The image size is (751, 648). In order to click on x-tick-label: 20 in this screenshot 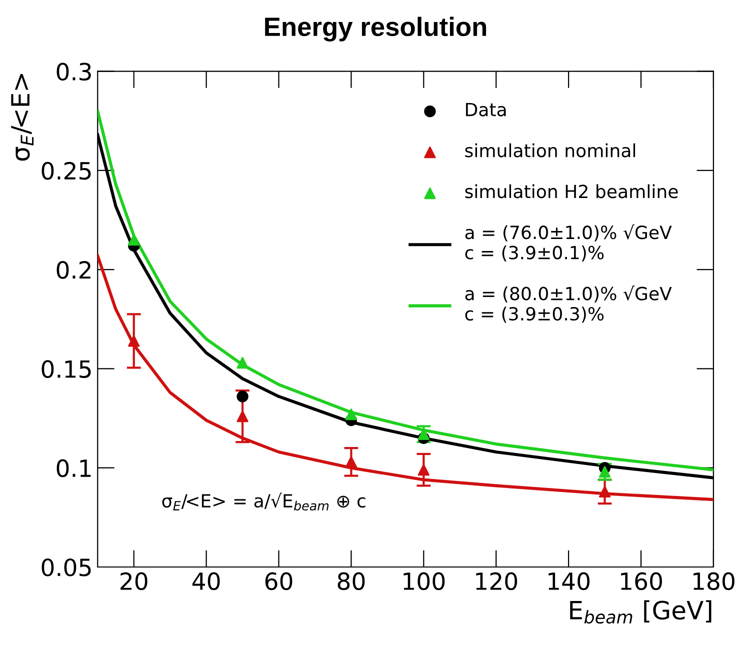, I will do `click(134, 581)`.